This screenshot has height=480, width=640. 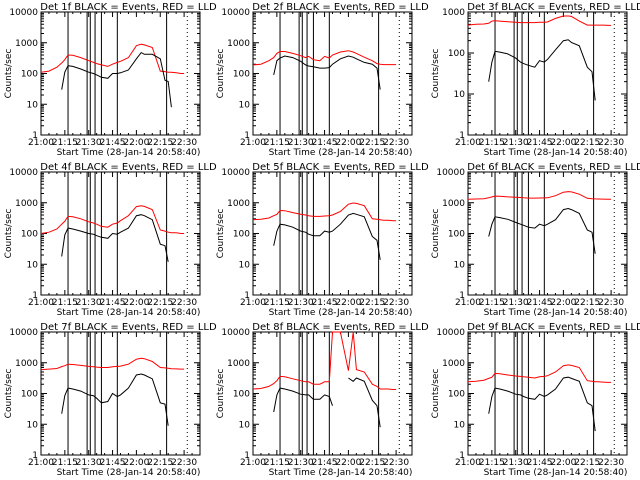 What do you see at coordinates (340, 327) in the screenshot?
I see `chart-title: Det 8f BLACK = Events, RED = LLD` at bounding box center [340, 327].